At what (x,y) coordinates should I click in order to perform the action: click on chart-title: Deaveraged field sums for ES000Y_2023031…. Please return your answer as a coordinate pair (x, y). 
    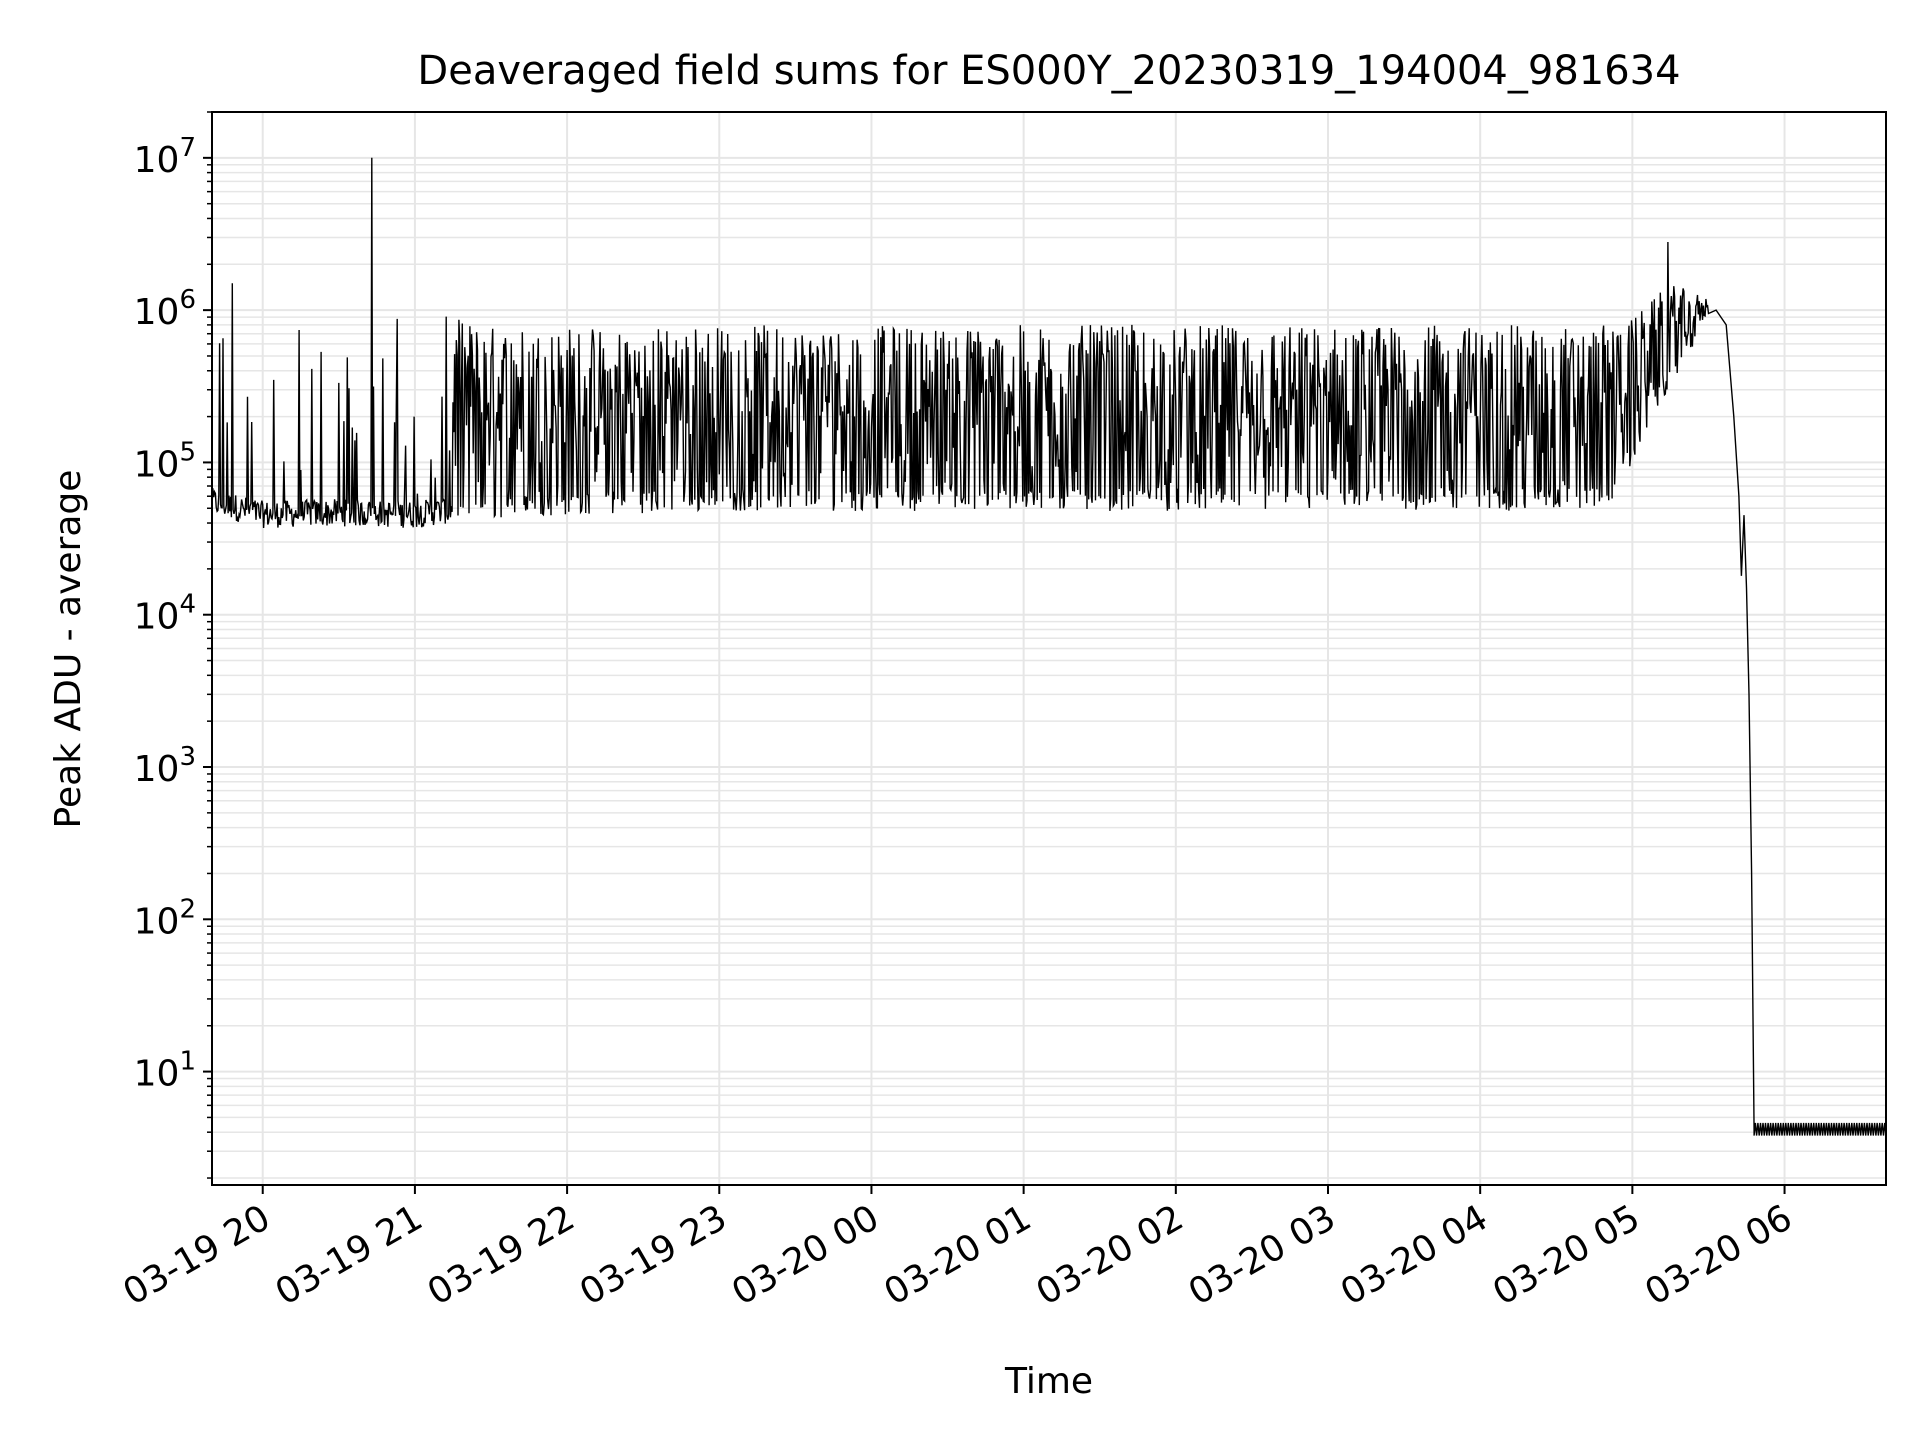
    Looking at the image, I should click on (1048, 71).